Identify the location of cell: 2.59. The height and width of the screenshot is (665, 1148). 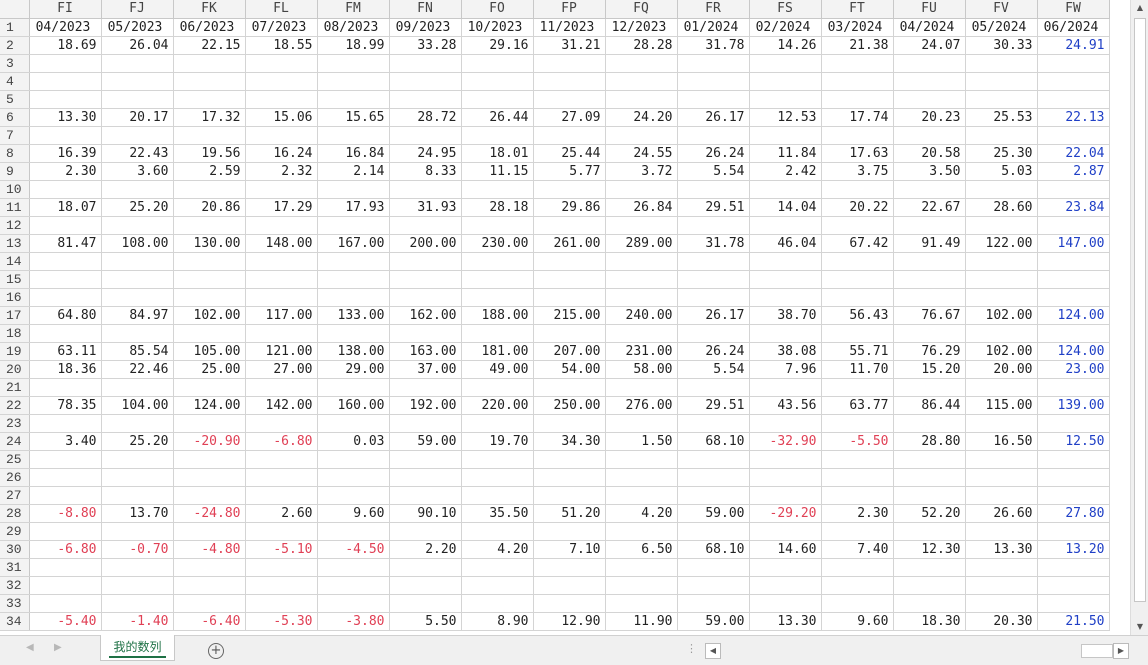
(209, 171).